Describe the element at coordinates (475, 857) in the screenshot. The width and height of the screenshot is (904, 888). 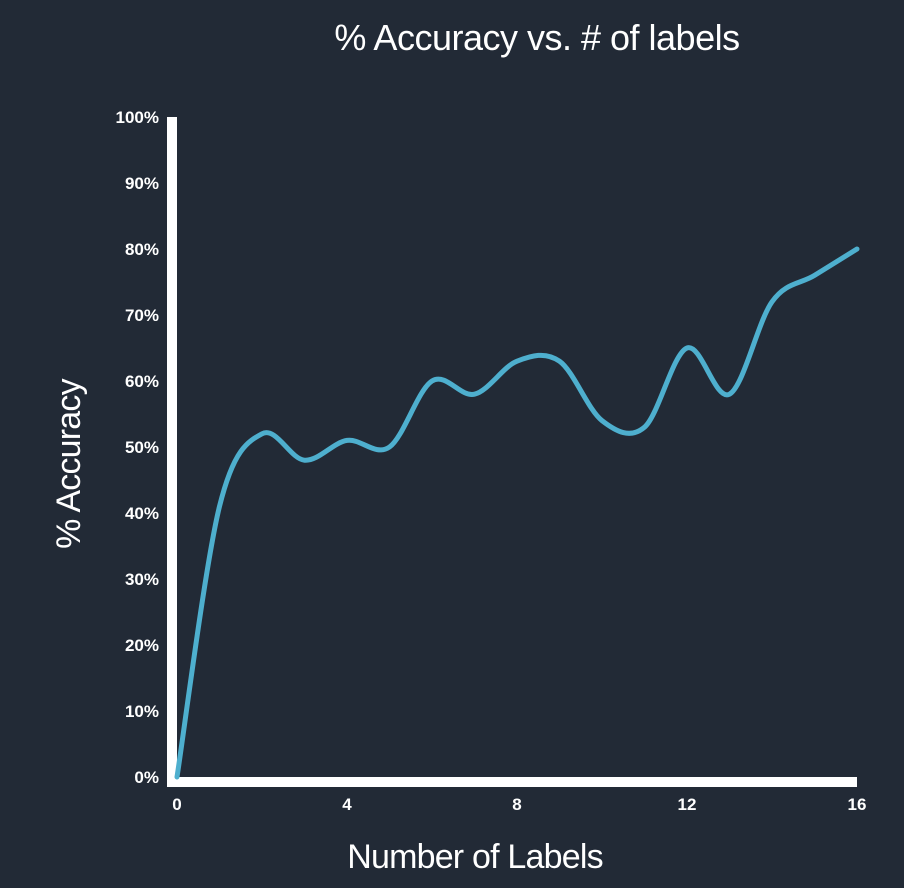
I see `x-axis-title: Number of Labels` at that location.